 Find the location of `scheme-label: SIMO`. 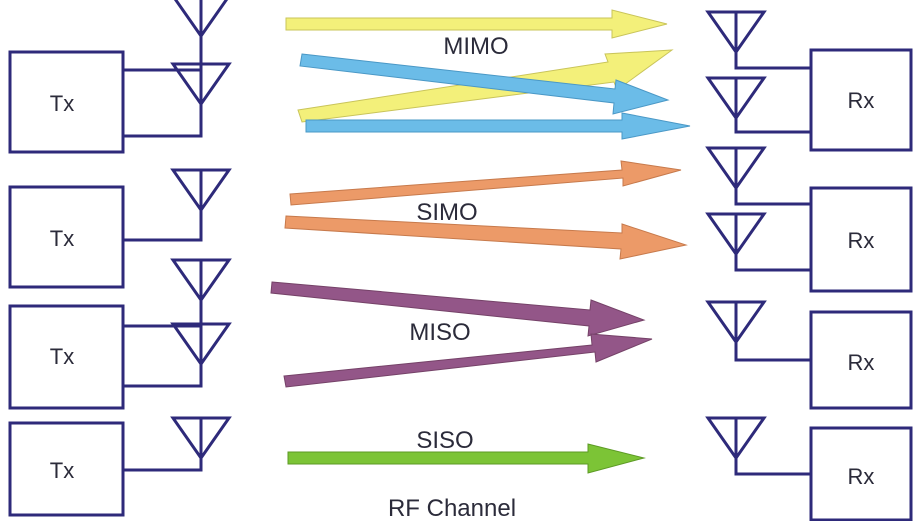

scheme-label: SIMO is located at coordinates (446, 212).